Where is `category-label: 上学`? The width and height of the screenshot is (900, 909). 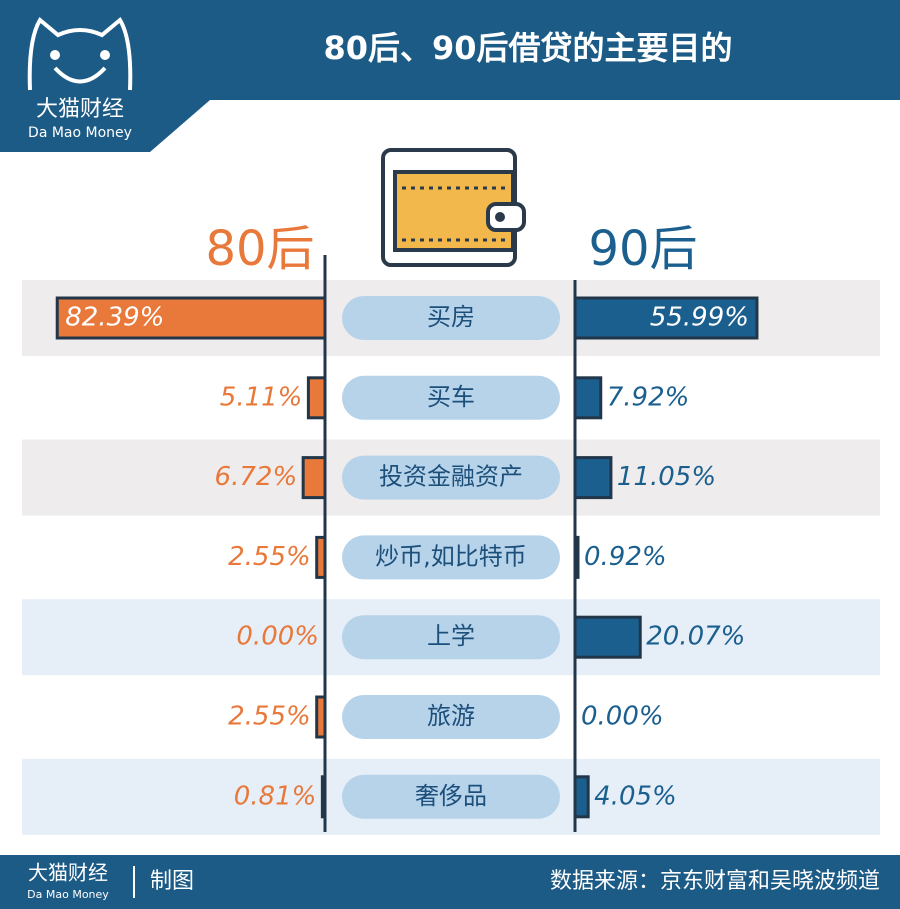 category-label: 上学 is located at coordinates (451, 636).